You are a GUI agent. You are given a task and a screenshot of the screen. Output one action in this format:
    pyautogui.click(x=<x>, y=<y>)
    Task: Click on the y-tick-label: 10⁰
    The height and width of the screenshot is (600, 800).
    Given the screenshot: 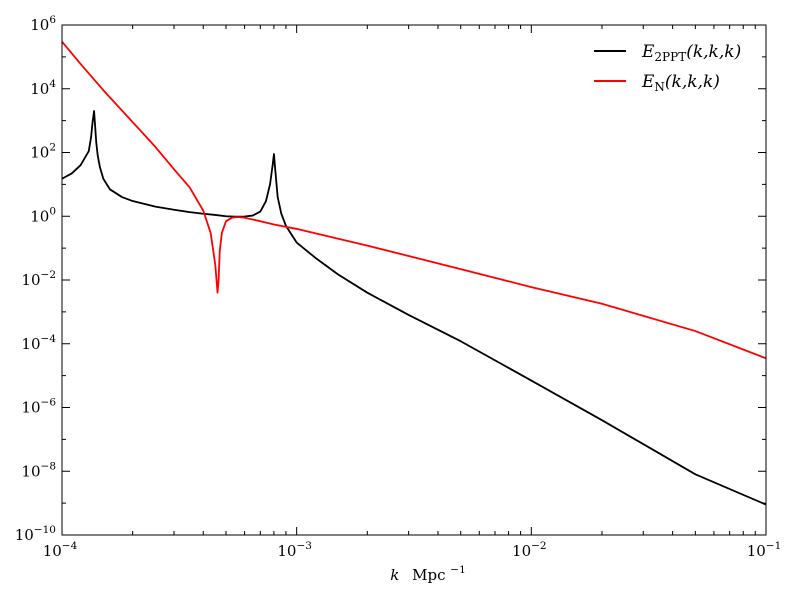 What is the action you would take?
    pyautogui.click(x=43, y=215)
    